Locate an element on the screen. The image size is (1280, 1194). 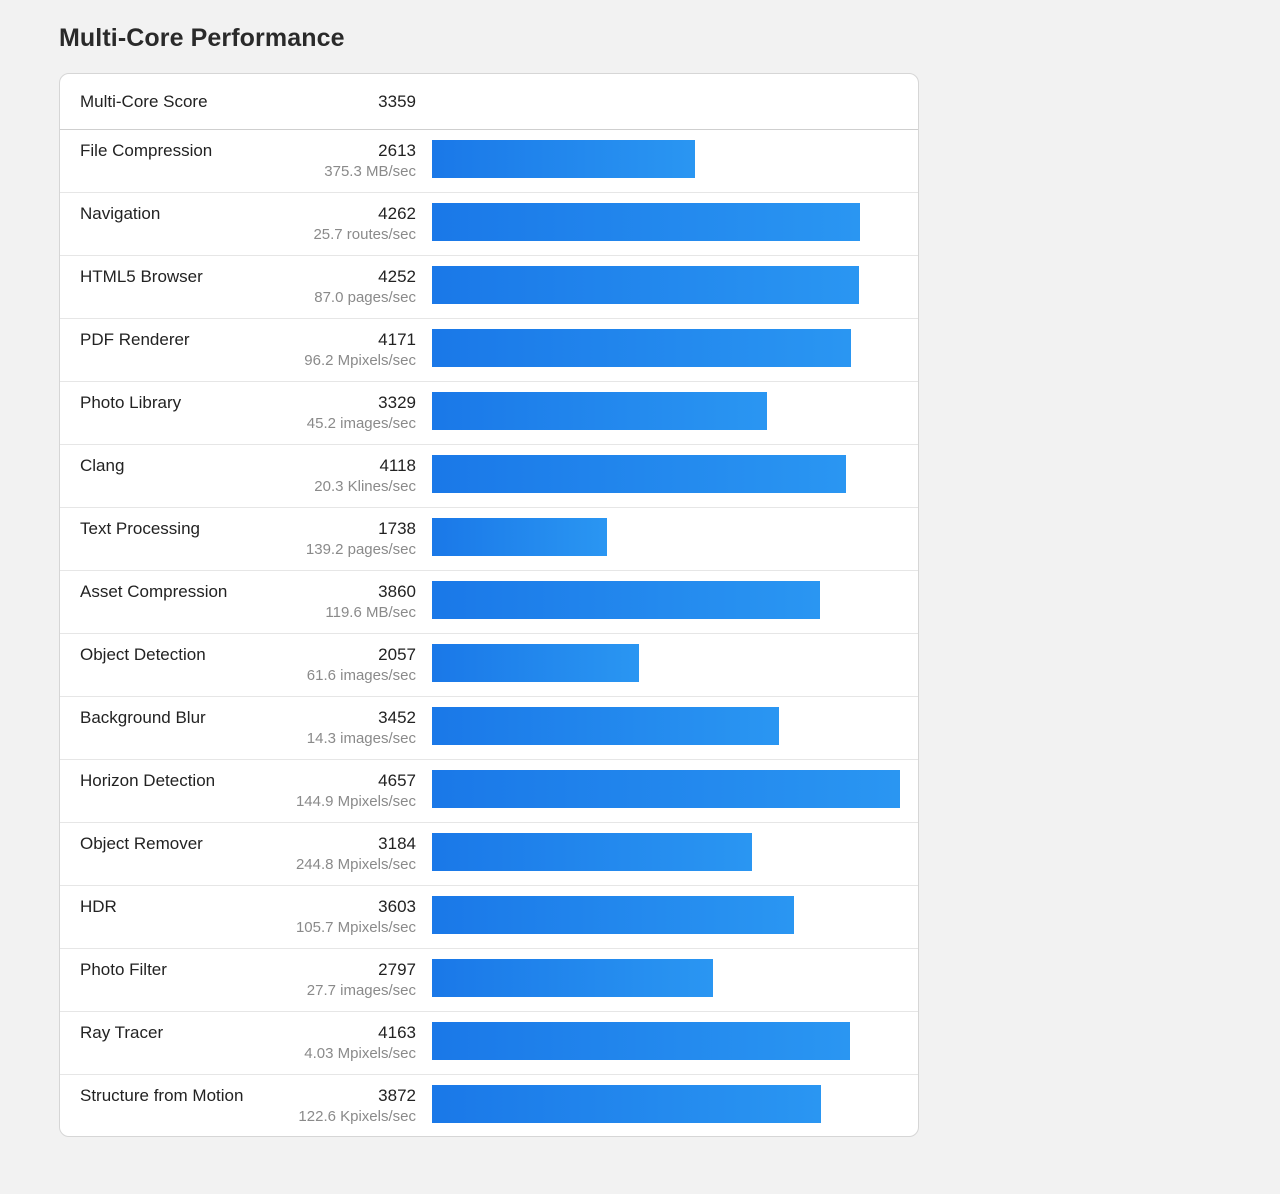
score-value: 3359 is located at coordinates (397, 101).